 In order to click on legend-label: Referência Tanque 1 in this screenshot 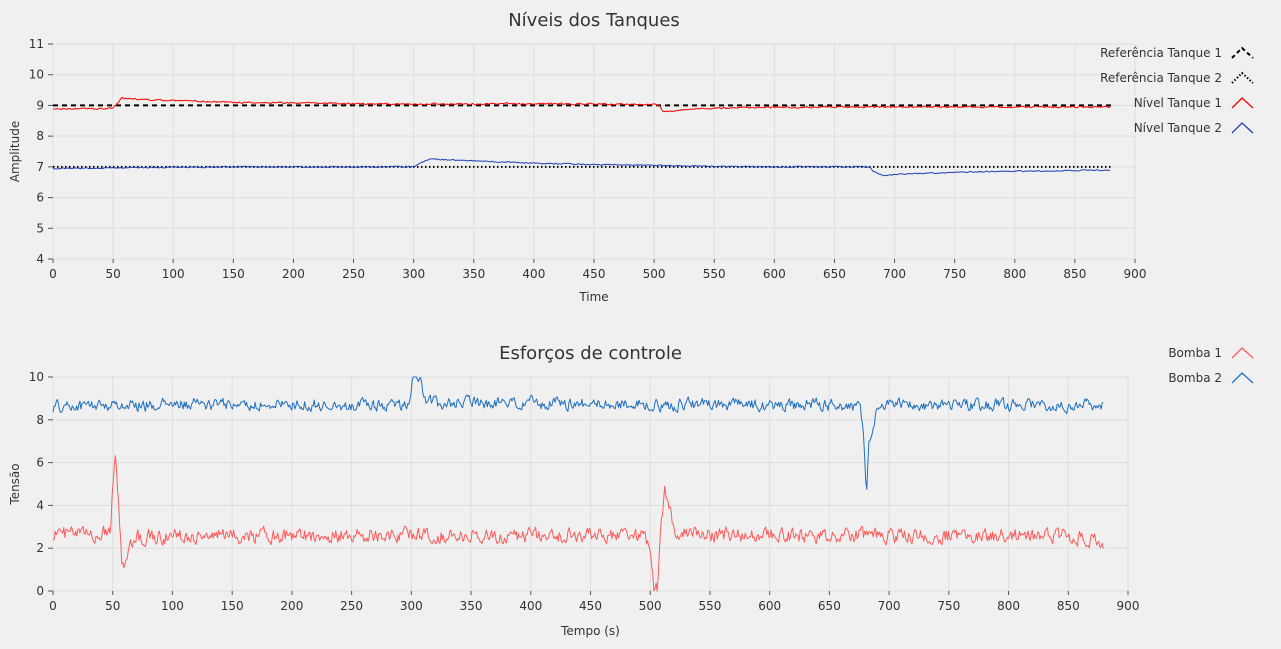, I will do `click(1161, 53)`.